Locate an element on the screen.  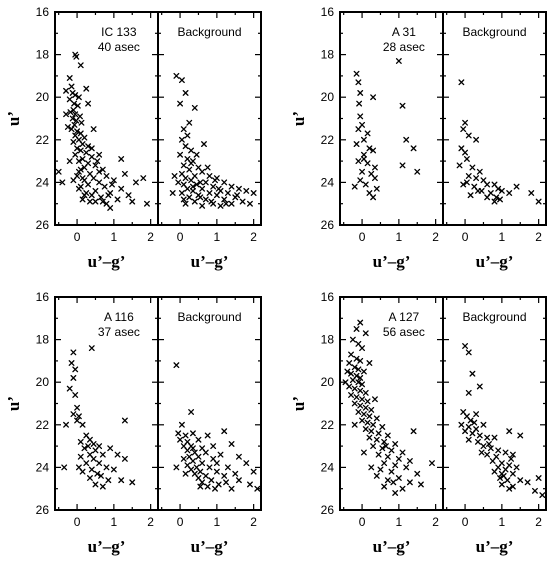
y-axis-title: u’ is located at coordinates (13, 118).